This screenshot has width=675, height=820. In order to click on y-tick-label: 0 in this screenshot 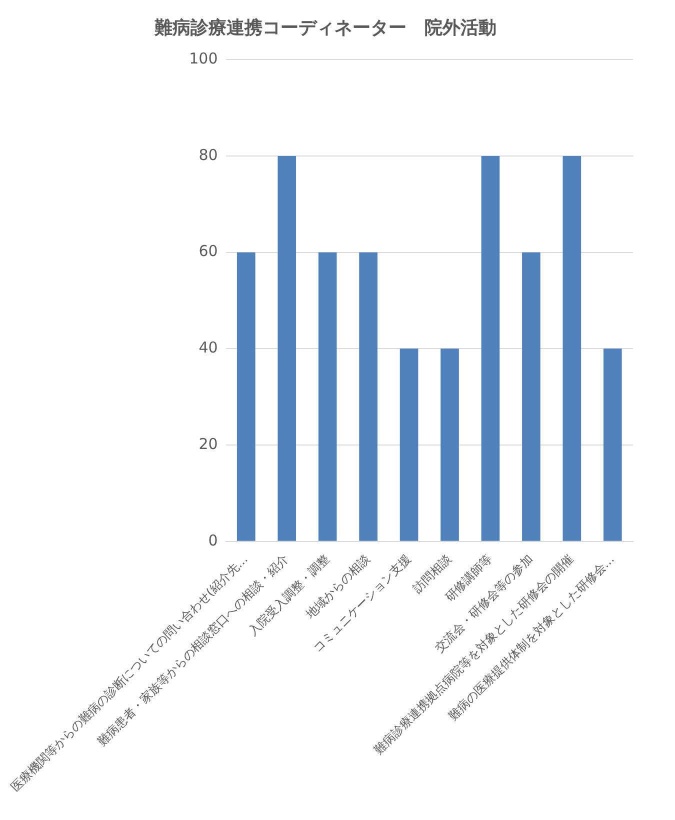, I will do `click(213, 540)`.